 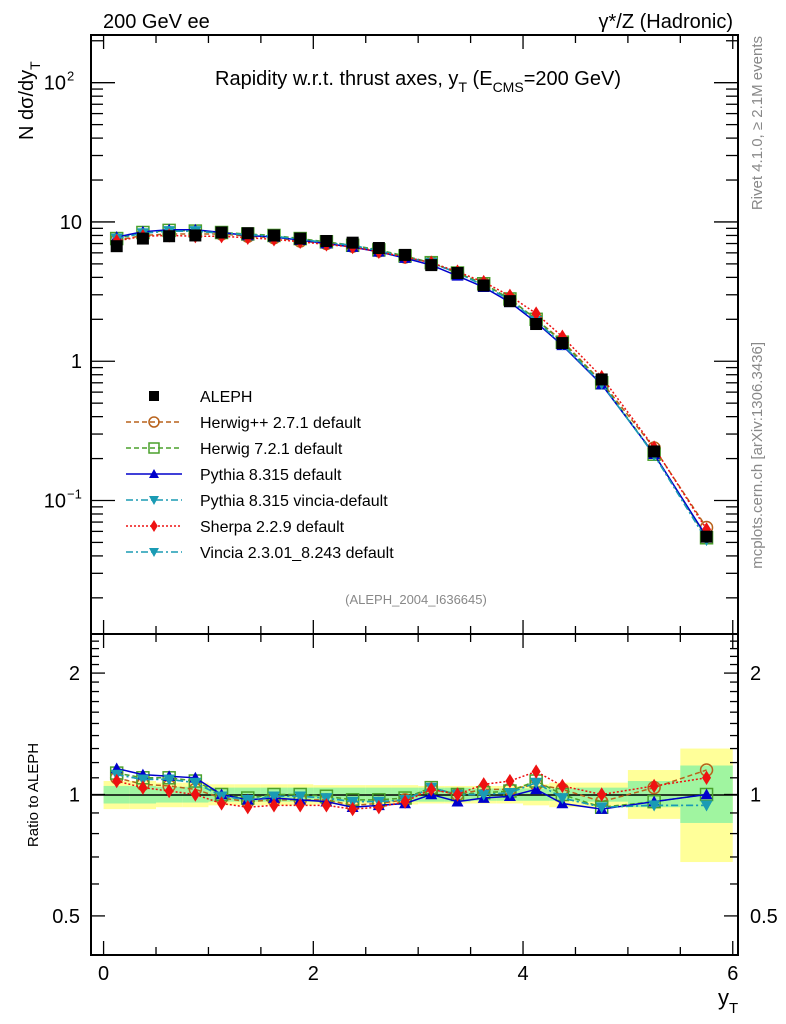 I want to click on legend-label: Sherpa 2.2.9 default, so click(x=272, y=527).